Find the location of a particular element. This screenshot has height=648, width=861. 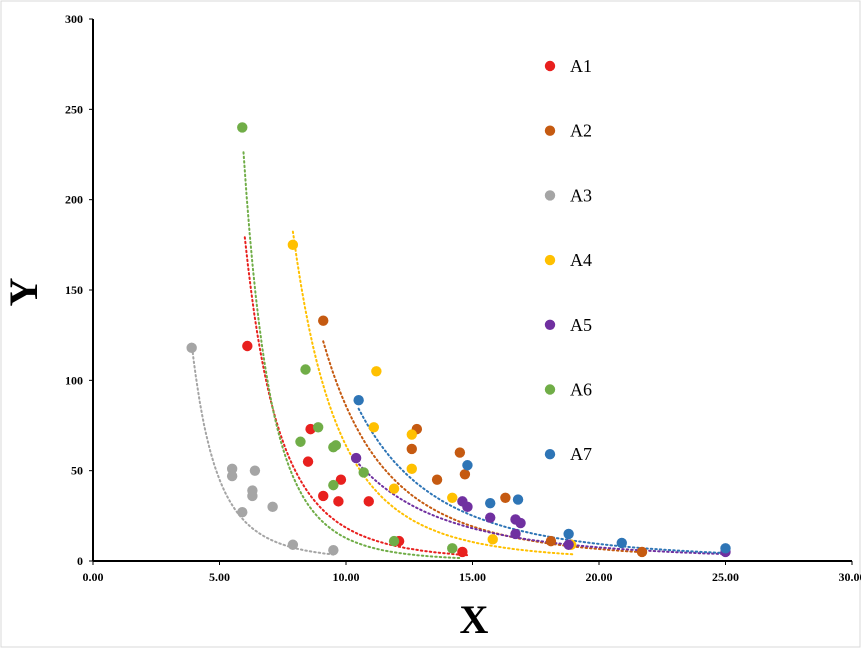

legend-marker-a6 is located at coordinates (550, 389).